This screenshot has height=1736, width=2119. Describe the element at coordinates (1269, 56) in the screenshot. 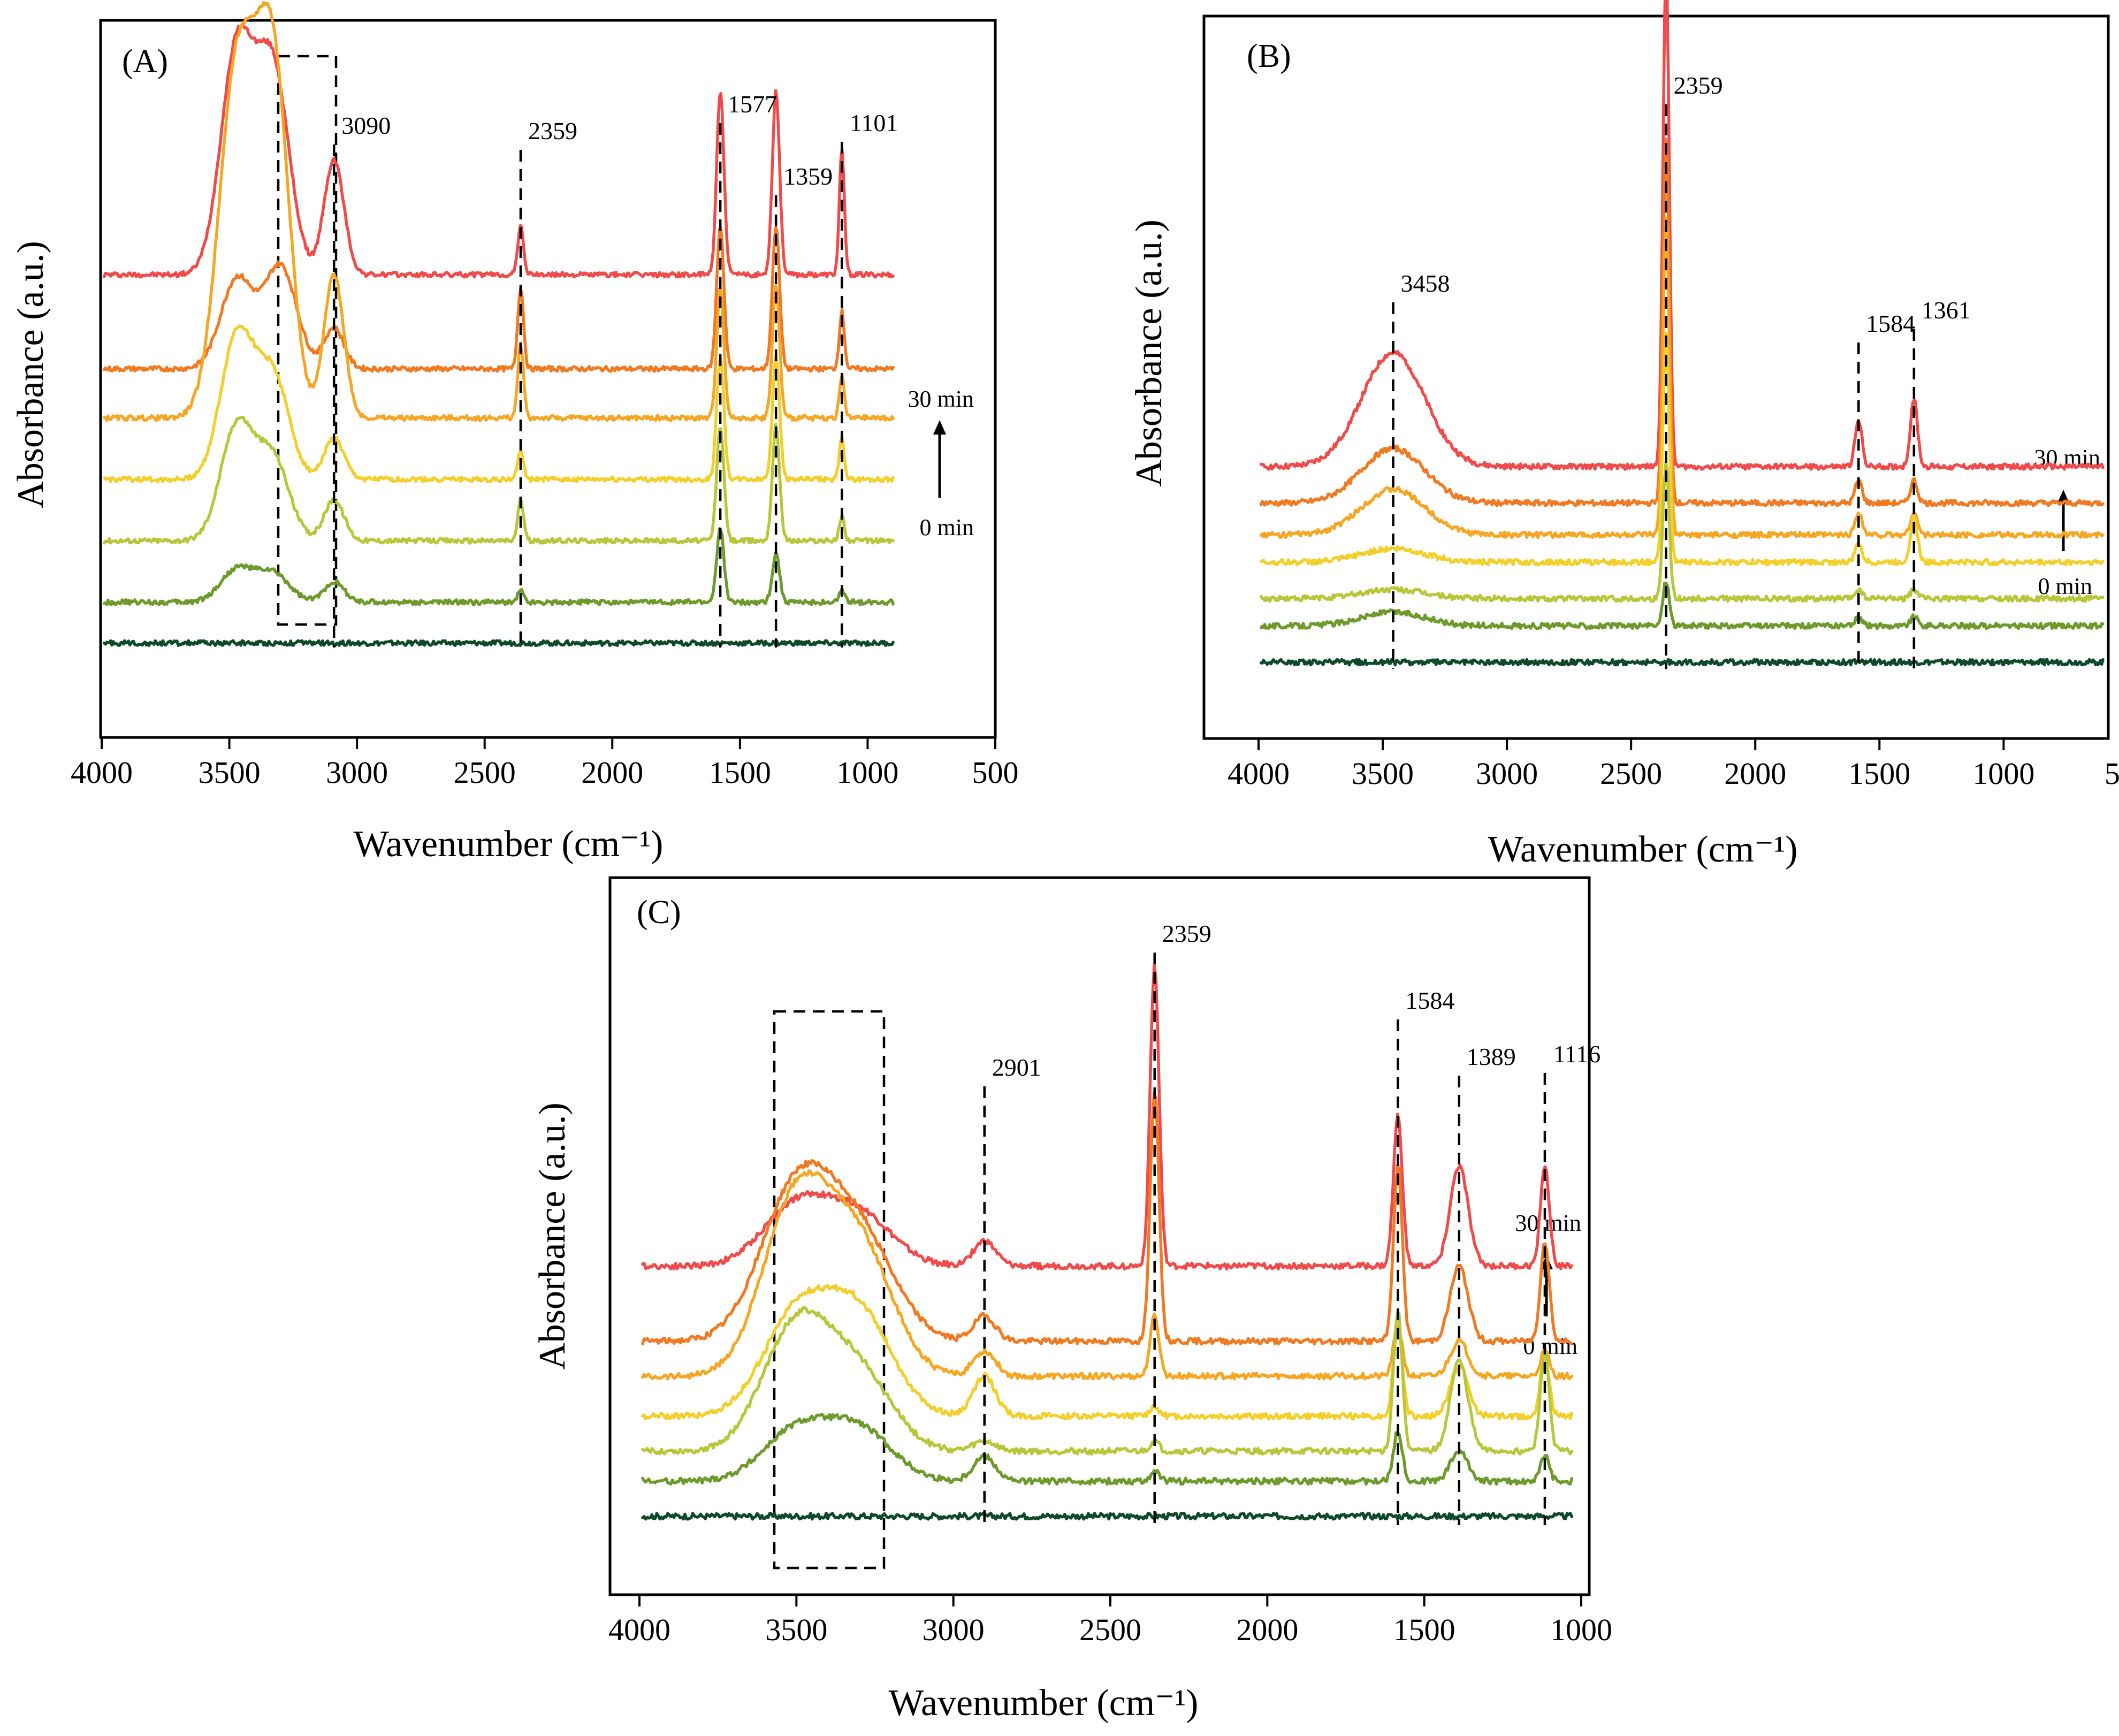

I see `panel-b-label: (B)` at that location.